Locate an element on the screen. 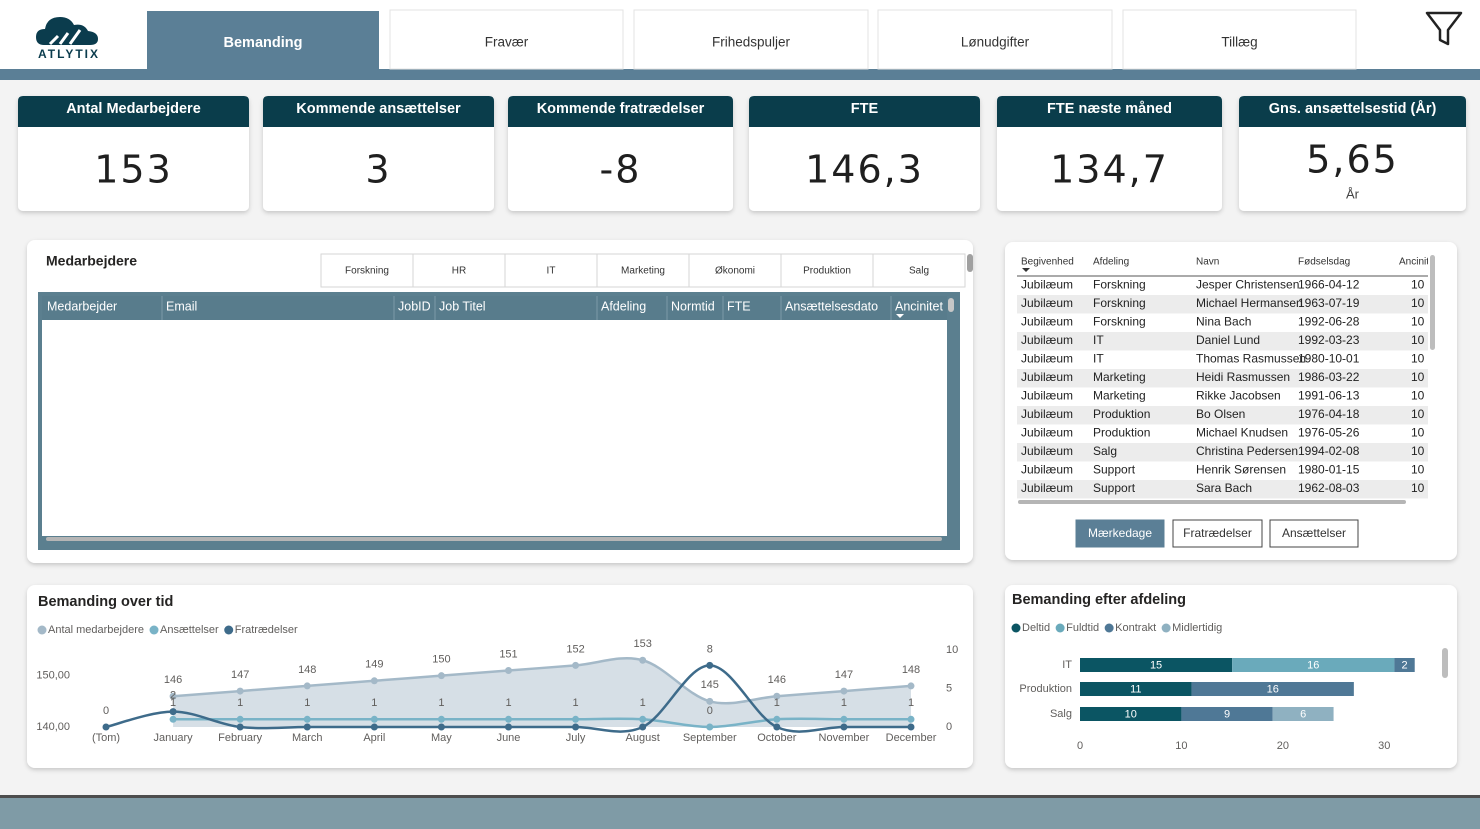 The height and width of the screenshot is (829, 1480). kpi-value: 134,7 is located at coordinates (1109, 170).